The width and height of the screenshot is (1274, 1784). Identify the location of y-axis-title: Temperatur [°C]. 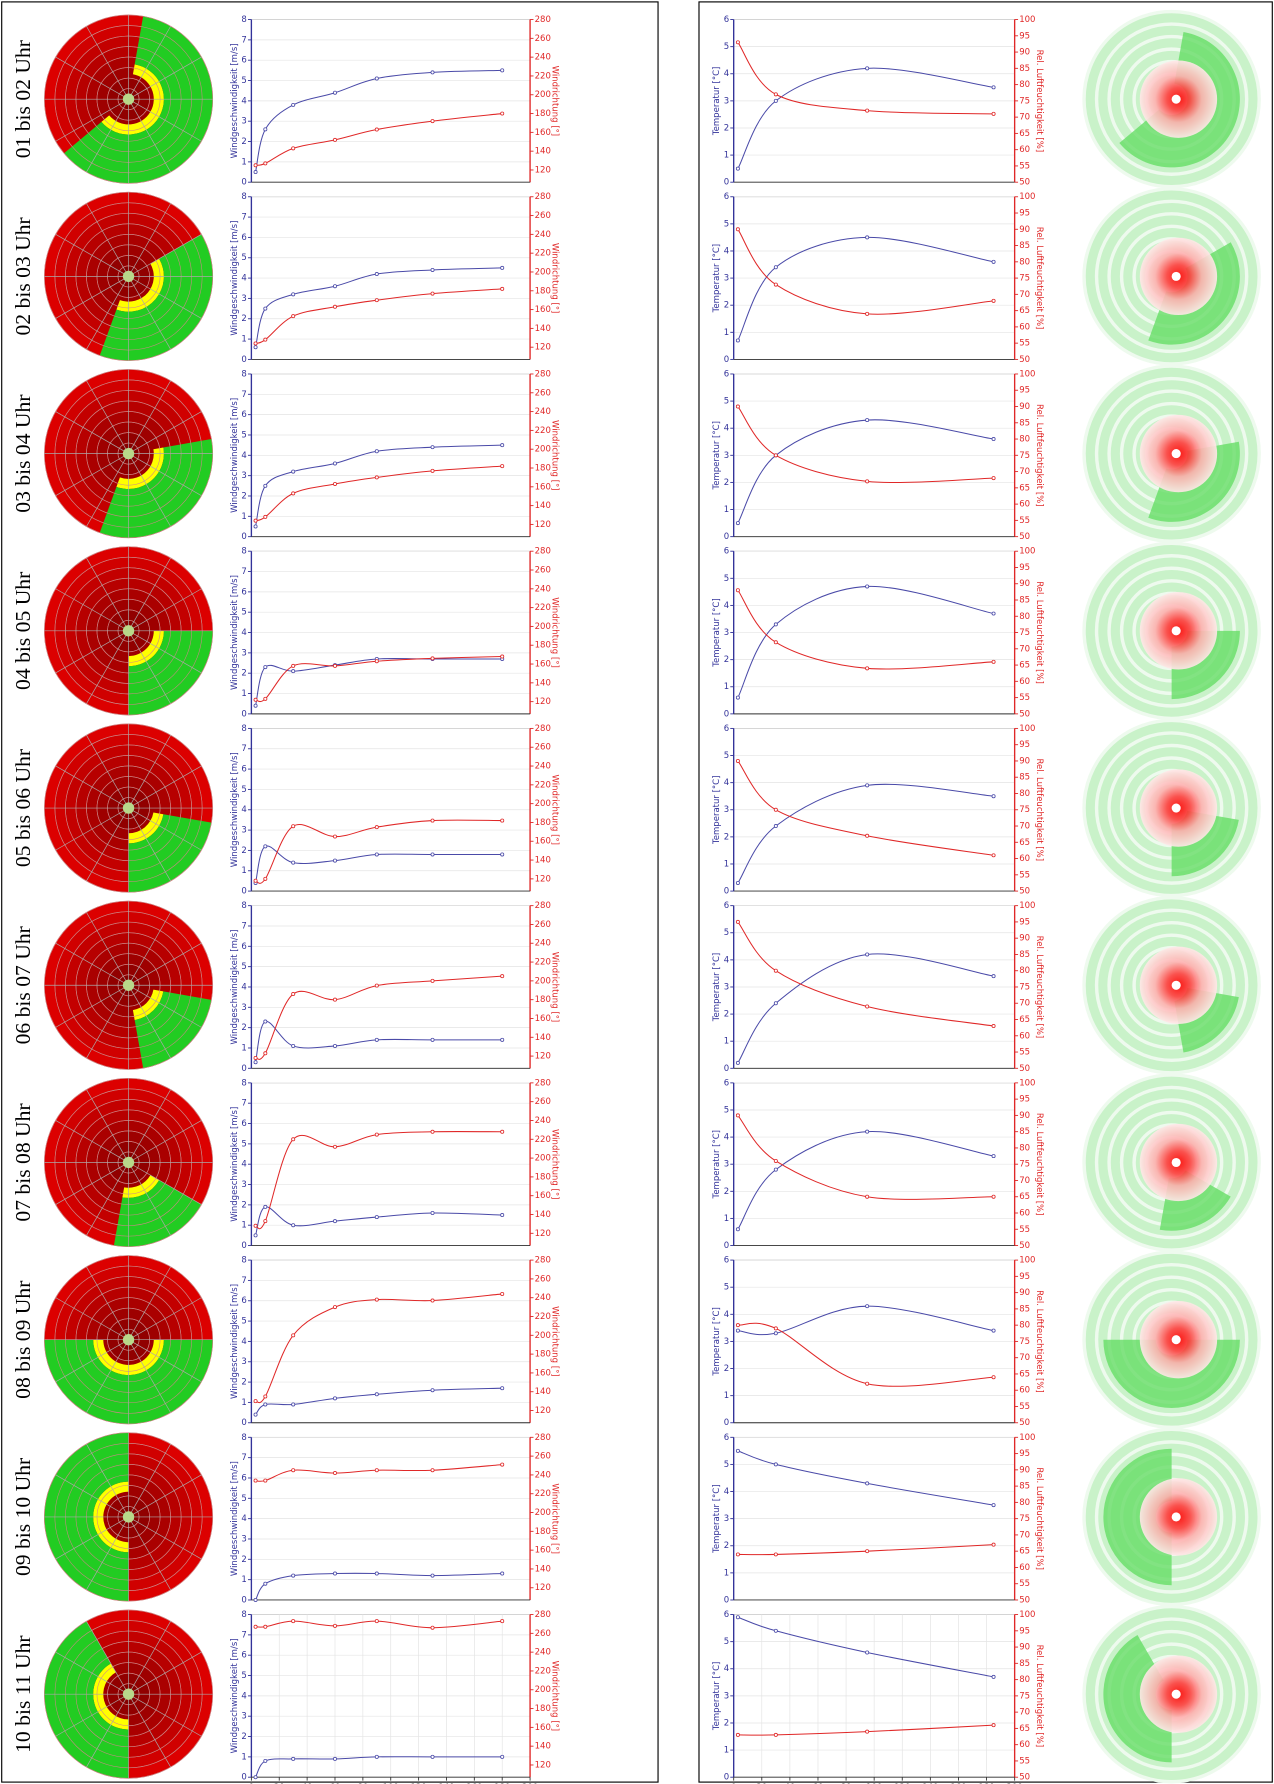
(717, 810).